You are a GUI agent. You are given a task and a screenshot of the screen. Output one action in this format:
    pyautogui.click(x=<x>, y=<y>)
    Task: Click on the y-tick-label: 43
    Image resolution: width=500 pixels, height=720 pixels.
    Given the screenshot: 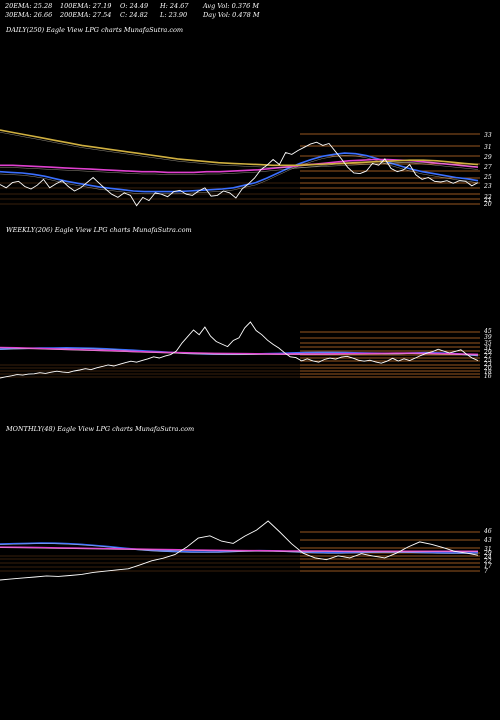 What is the action you would take?
    pyautogui.click(x=487, y=540)
    